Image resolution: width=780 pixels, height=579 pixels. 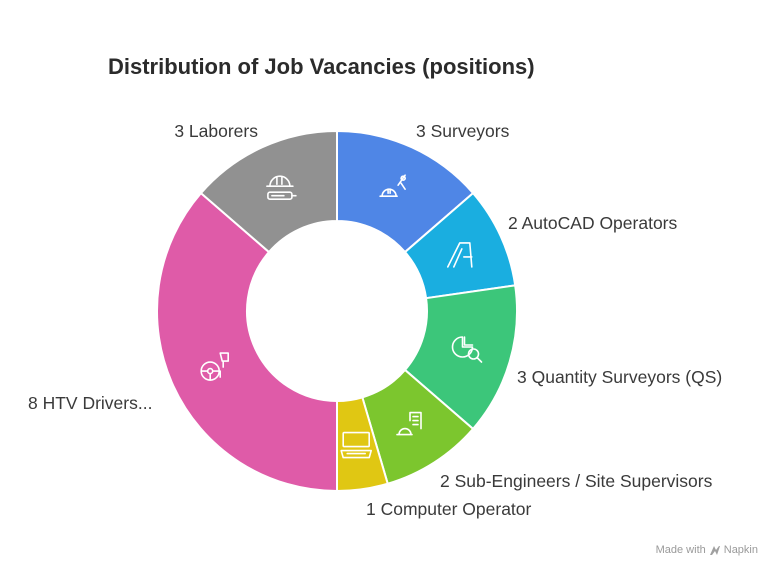 I want to click on slice-label-3: 2 Sub-Engineers / Site Supervisors, so click(x=576, y=481).